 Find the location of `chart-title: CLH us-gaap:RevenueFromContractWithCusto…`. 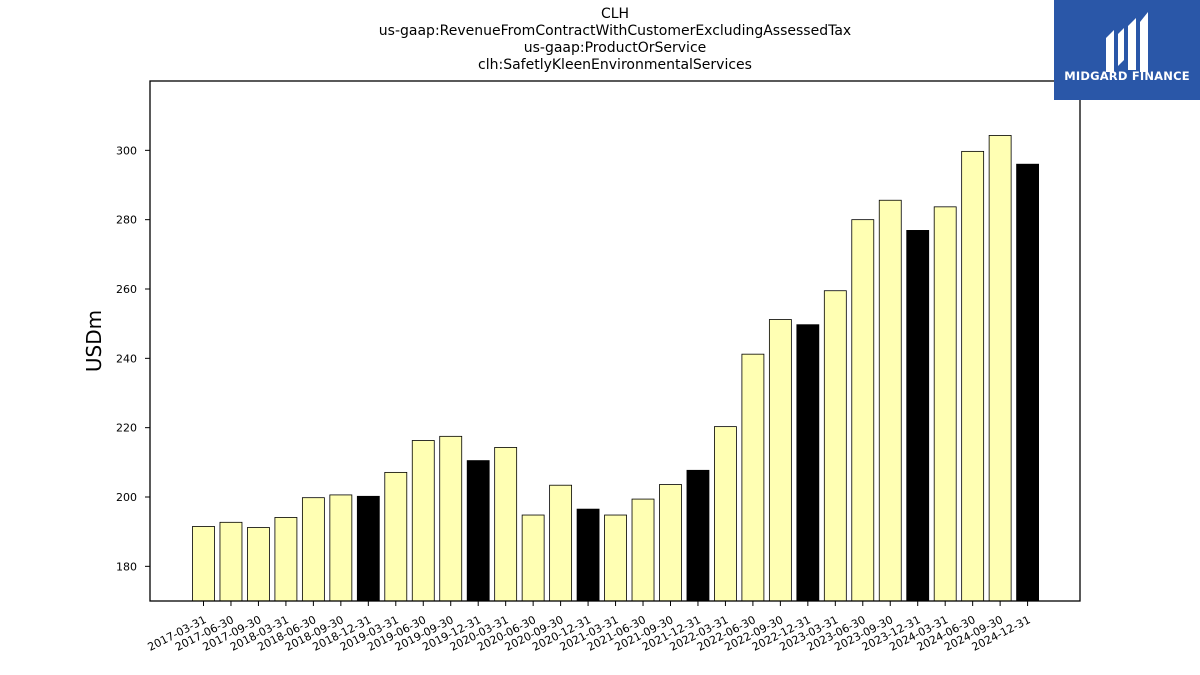

chart-title: CLH us-gaap:RevenueFromContractWithCusto… is located at coordinates (615, 40).